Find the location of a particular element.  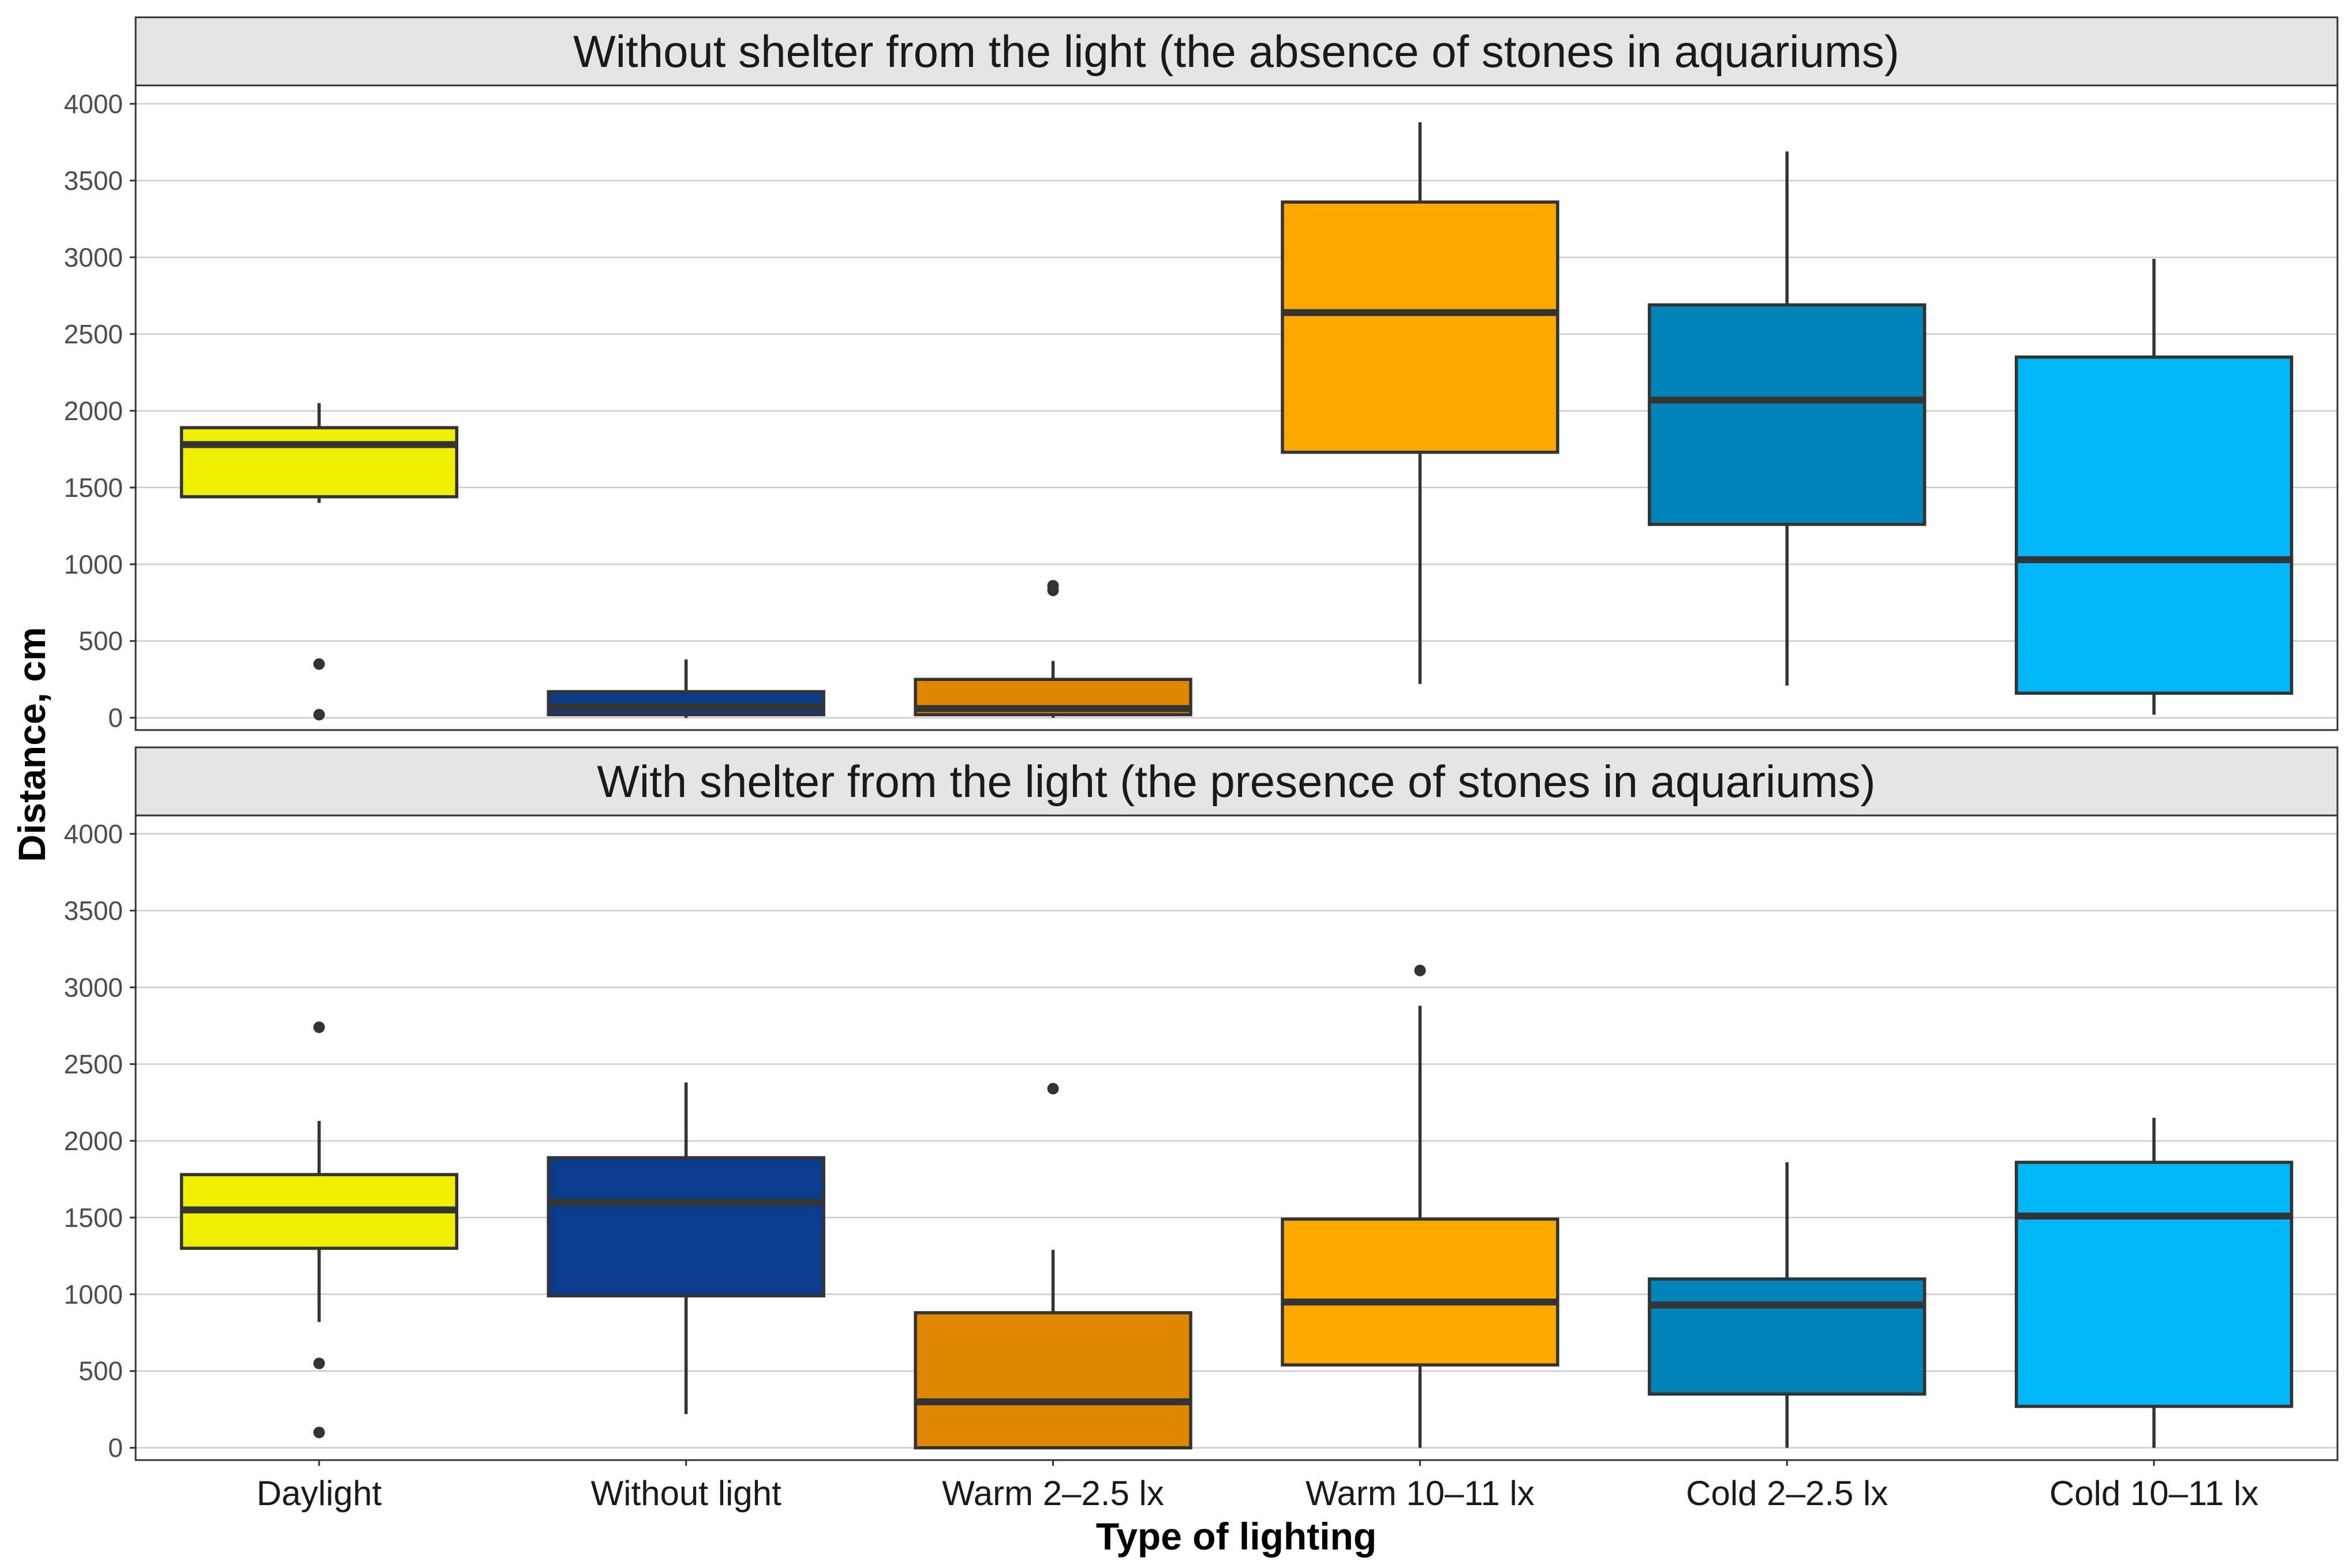

x-tick-label: Without light is located at coordinates (686, 1493).